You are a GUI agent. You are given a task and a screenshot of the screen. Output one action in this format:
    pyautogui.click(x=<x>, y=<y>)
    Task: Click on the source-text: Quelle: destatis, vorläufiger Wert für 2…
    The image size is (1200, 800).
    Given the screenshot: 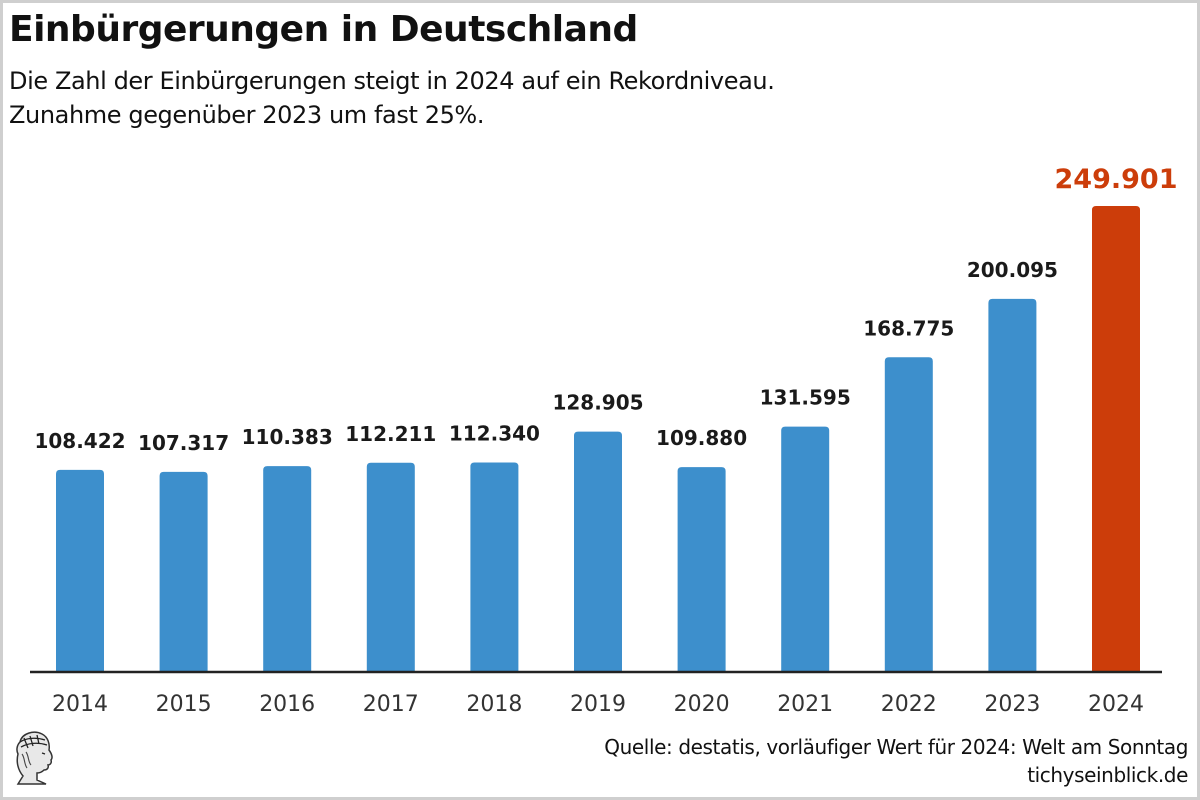 What is the action you would take?
    pyautogui.click(x=896, y=747)
    